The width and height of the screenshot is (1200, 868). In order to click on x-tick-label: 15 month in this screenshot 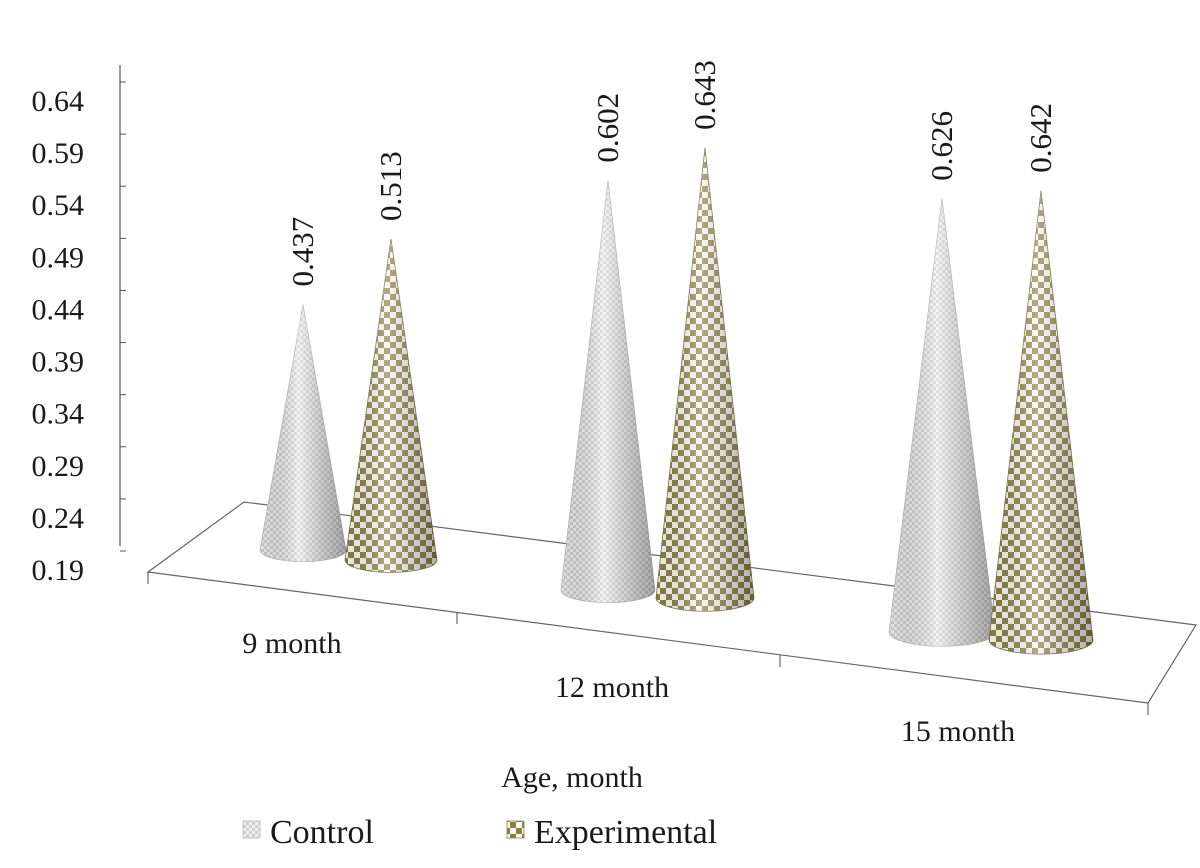, I will do `click(958, 731)`.